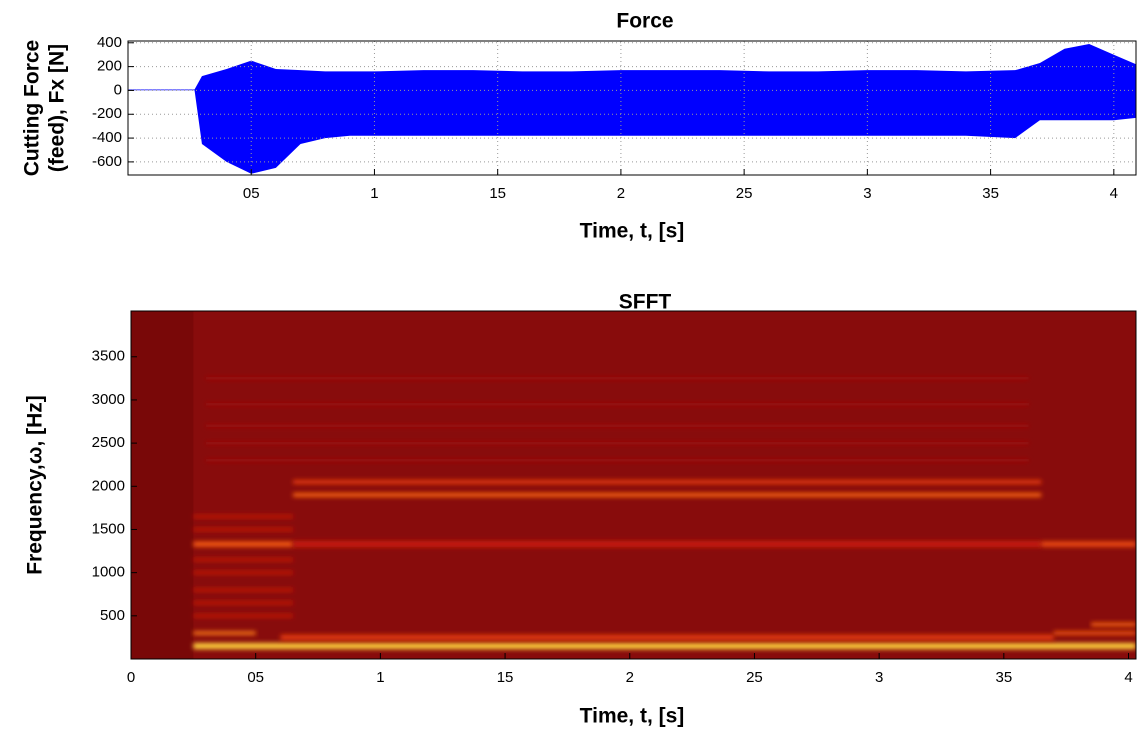 Image resolution: width=1137 pixels, height=733 pixels. What do you see at coordinates (57, 108) in the screenshot?
I see `y-axis-label: (feed), Fx [N]` at bounding box center [57, 108].